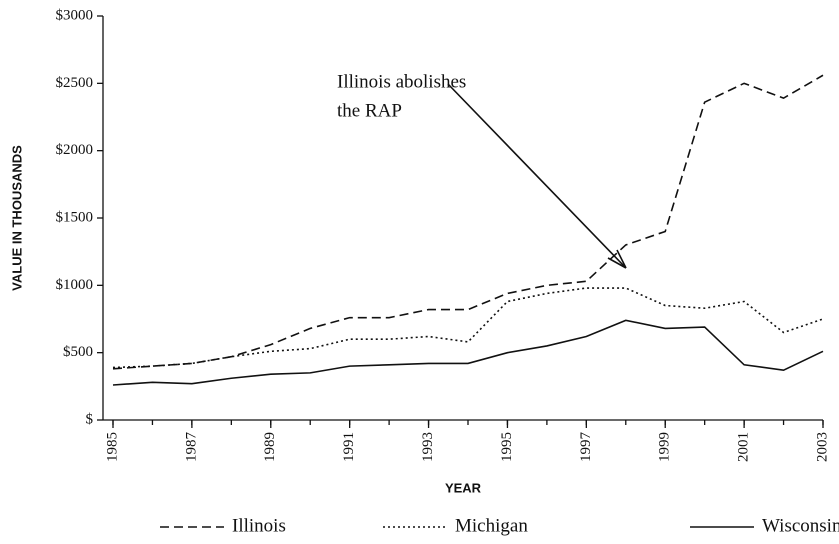 The width and height of the screenshot is (839, 544). What do you see at coordinates (428, 447) in the screenshot?
I see `x-tick-label: 1993` at bounding box center [428, 447].